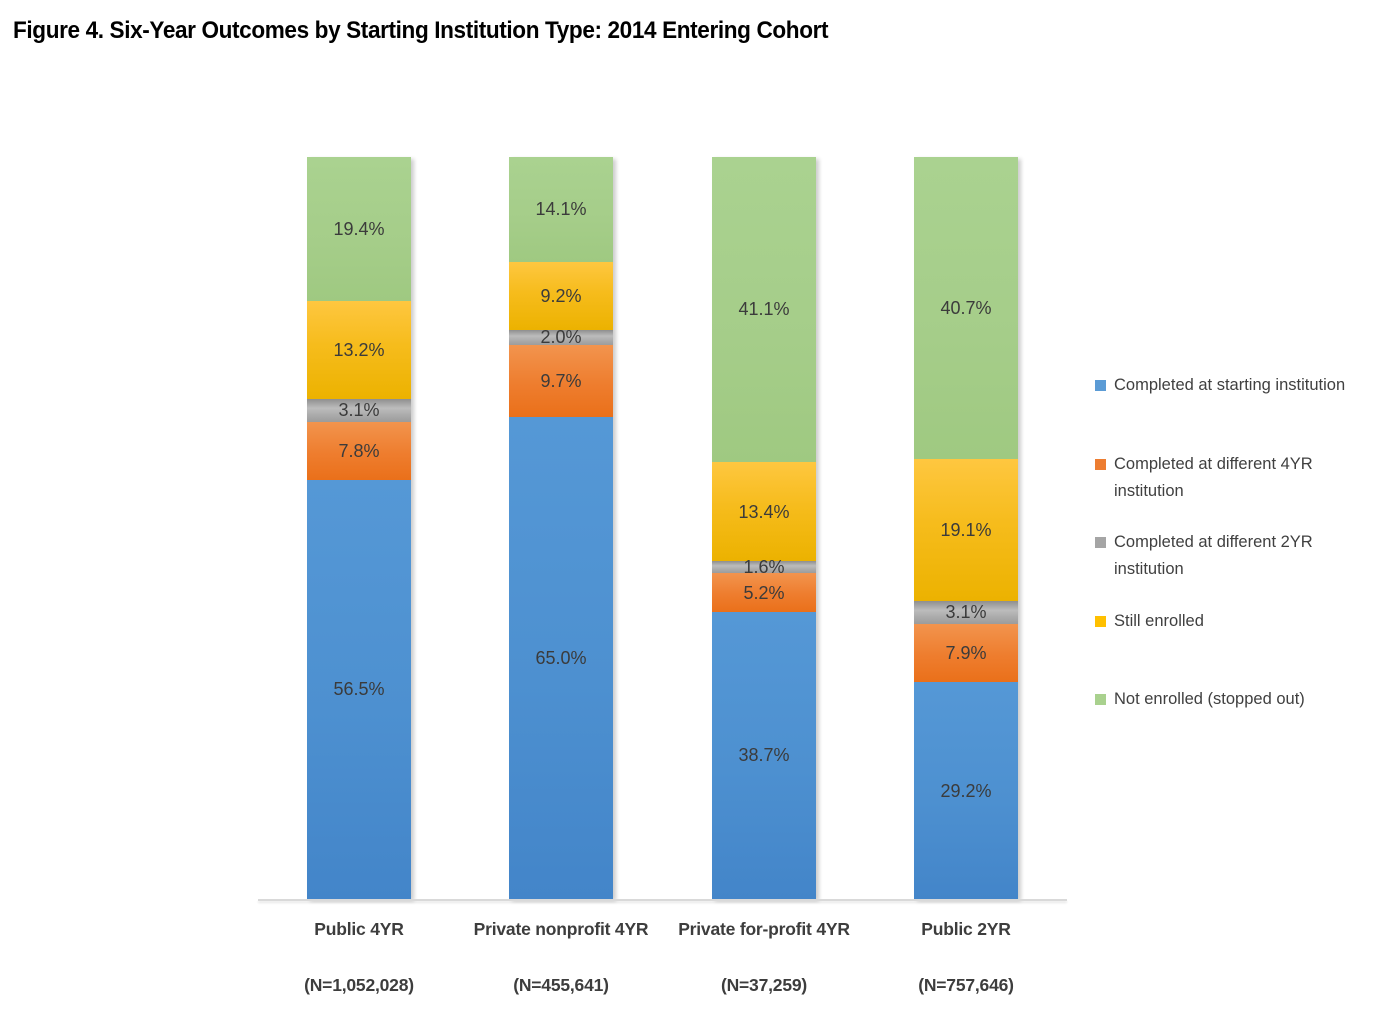 The width and height of the screenshot is (1374, 1031). I want to click on stacked-bar-2: 14.1% 9.2% 2.0% 9.7% 65.0%, so click(561, 528).